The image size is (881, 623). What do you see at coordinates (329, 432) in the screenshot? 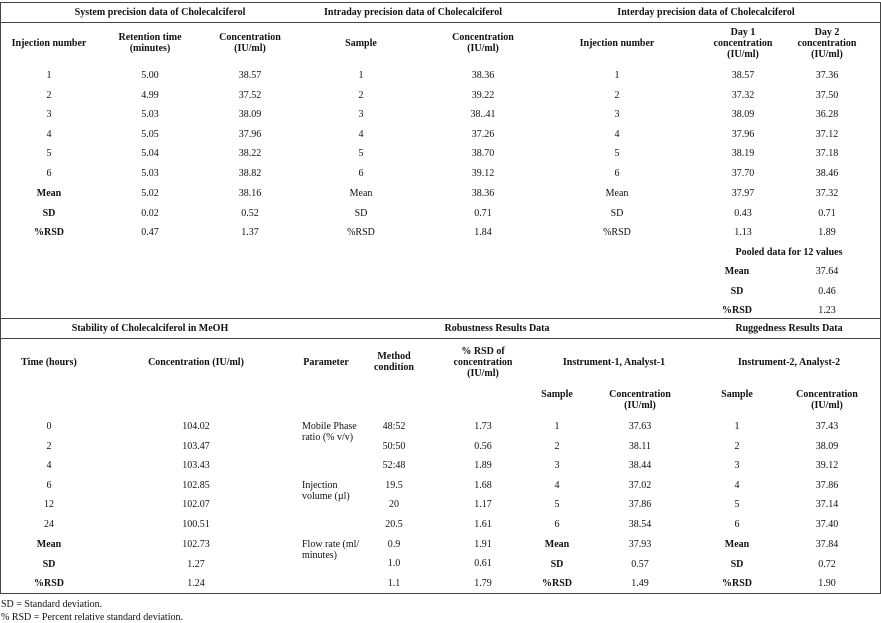
I see `rob-param-mobile-phase: Mobile Phase ratio (% v/v)` at bounding box center [329, 432].